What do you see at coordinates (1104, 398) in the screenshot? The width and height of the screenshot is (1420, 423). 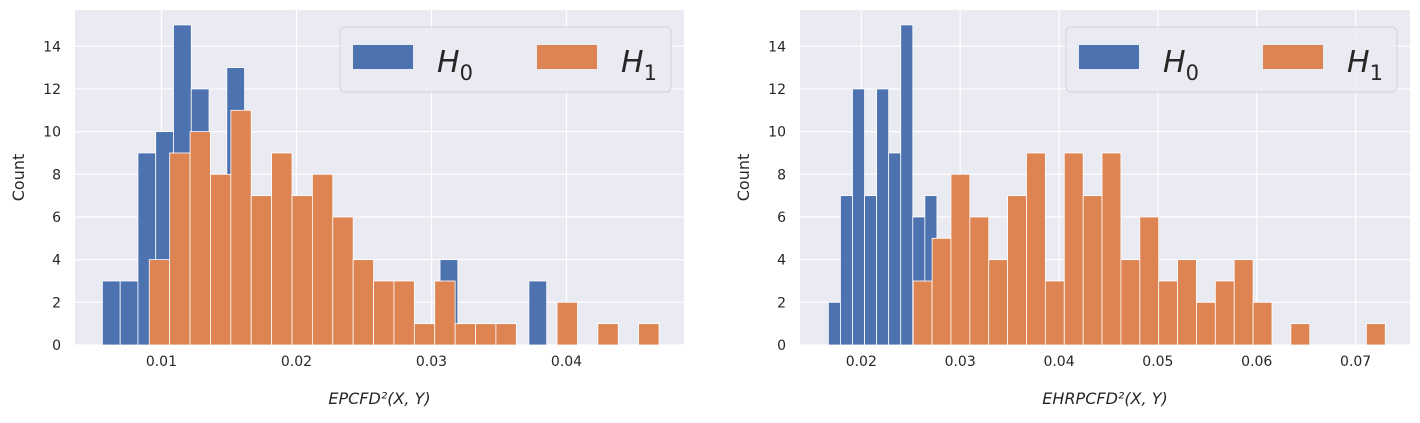 I see `x-axis-label: EHRPCFD²(X, Y)` at bounding box center [1104, 398].